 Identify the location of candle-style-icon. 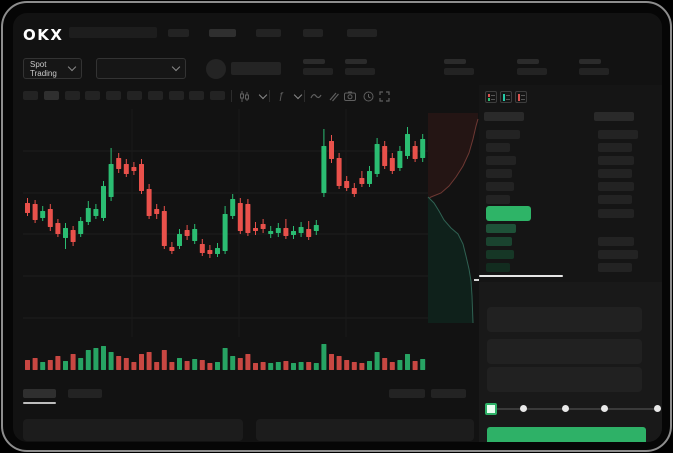
(244, 96).